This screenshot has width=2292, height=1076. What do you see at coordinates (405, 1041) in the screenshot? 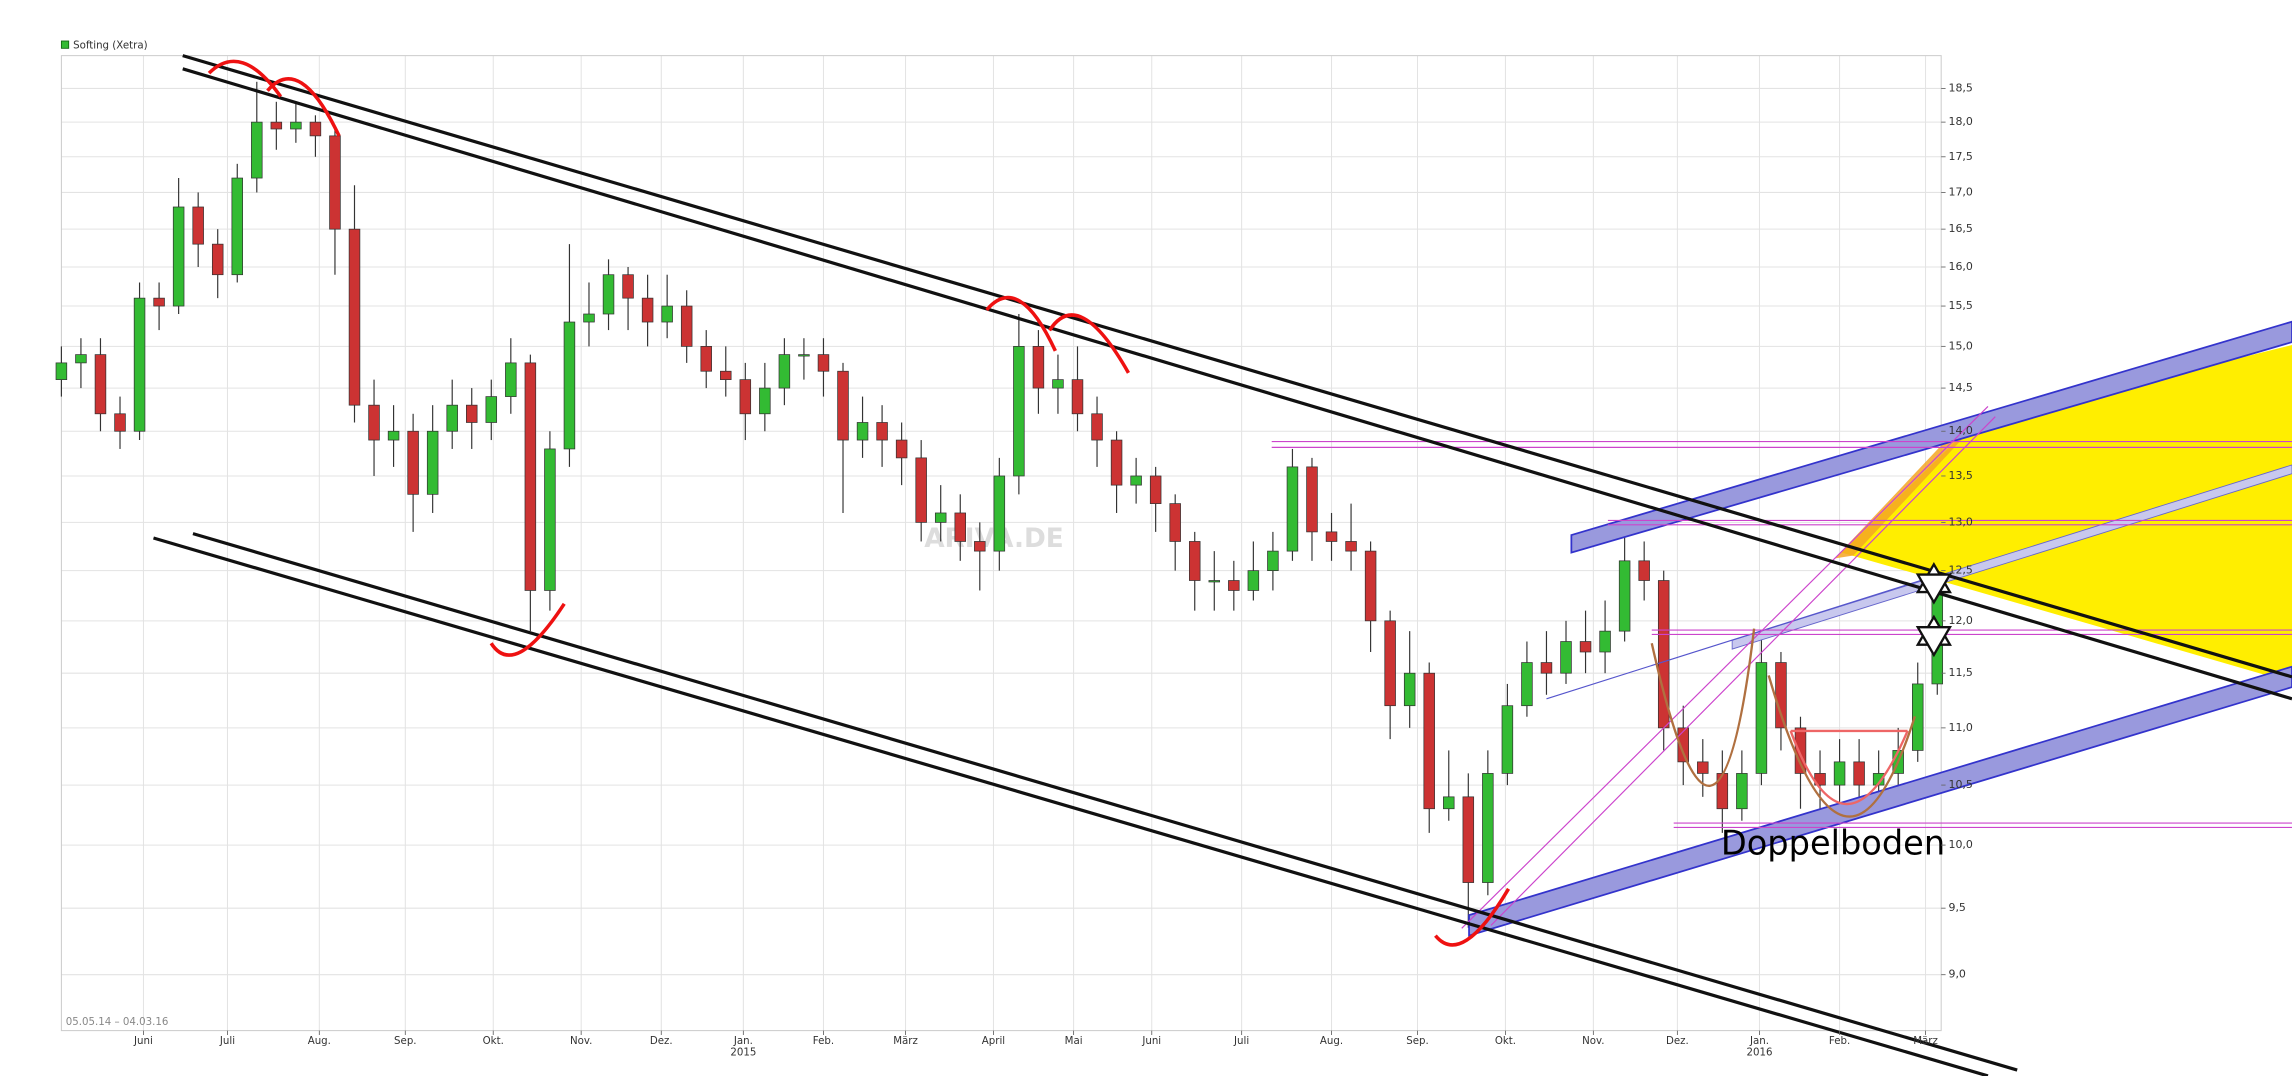
I see `x-tick-label: Sep.` at bounding box center [405, 1041].